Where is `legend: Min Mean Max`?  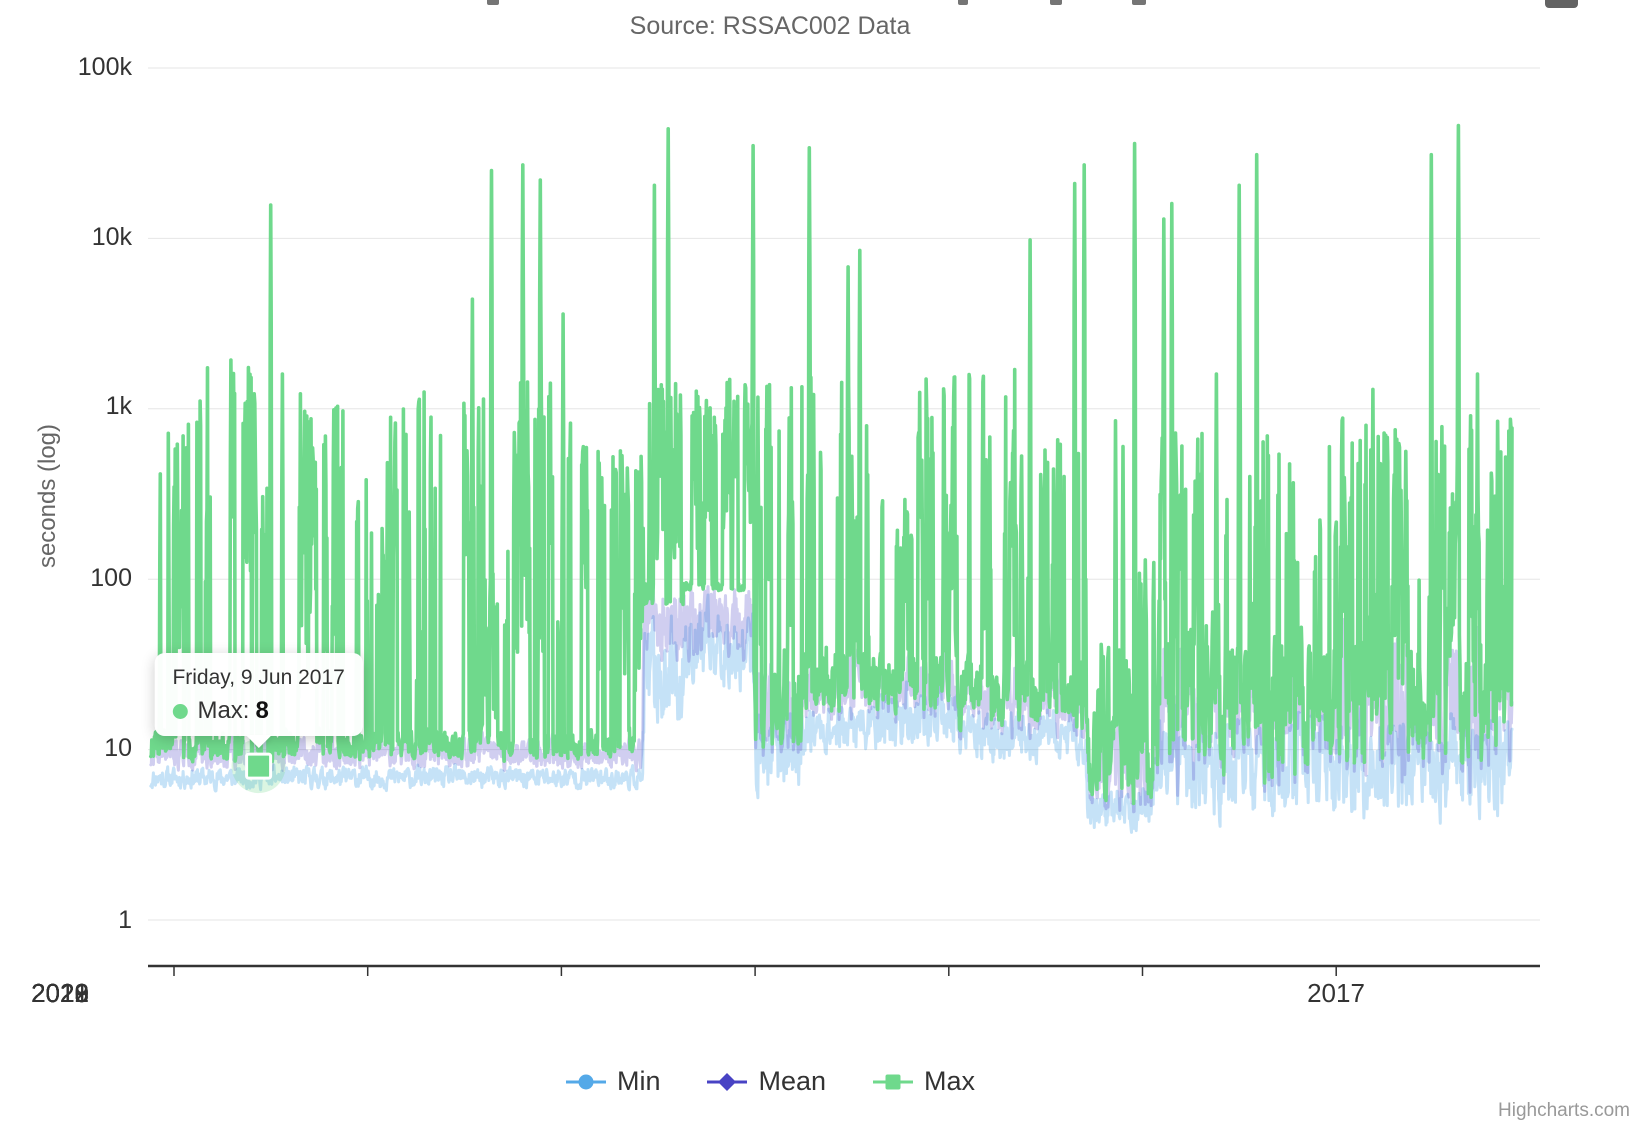 legend: Min Mean Max is located at coordinates (770, 1081).